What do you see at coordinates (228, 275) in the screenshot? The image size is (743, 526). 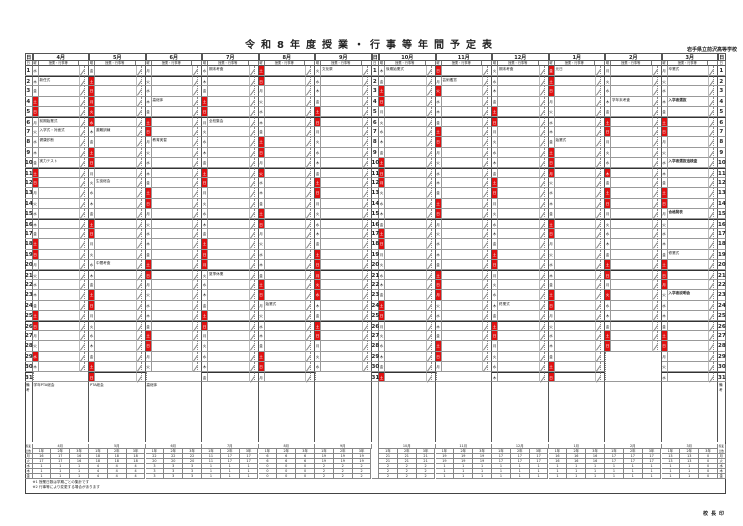 I see `event-cell: 夏季休業` at bounding box center [228, 275].